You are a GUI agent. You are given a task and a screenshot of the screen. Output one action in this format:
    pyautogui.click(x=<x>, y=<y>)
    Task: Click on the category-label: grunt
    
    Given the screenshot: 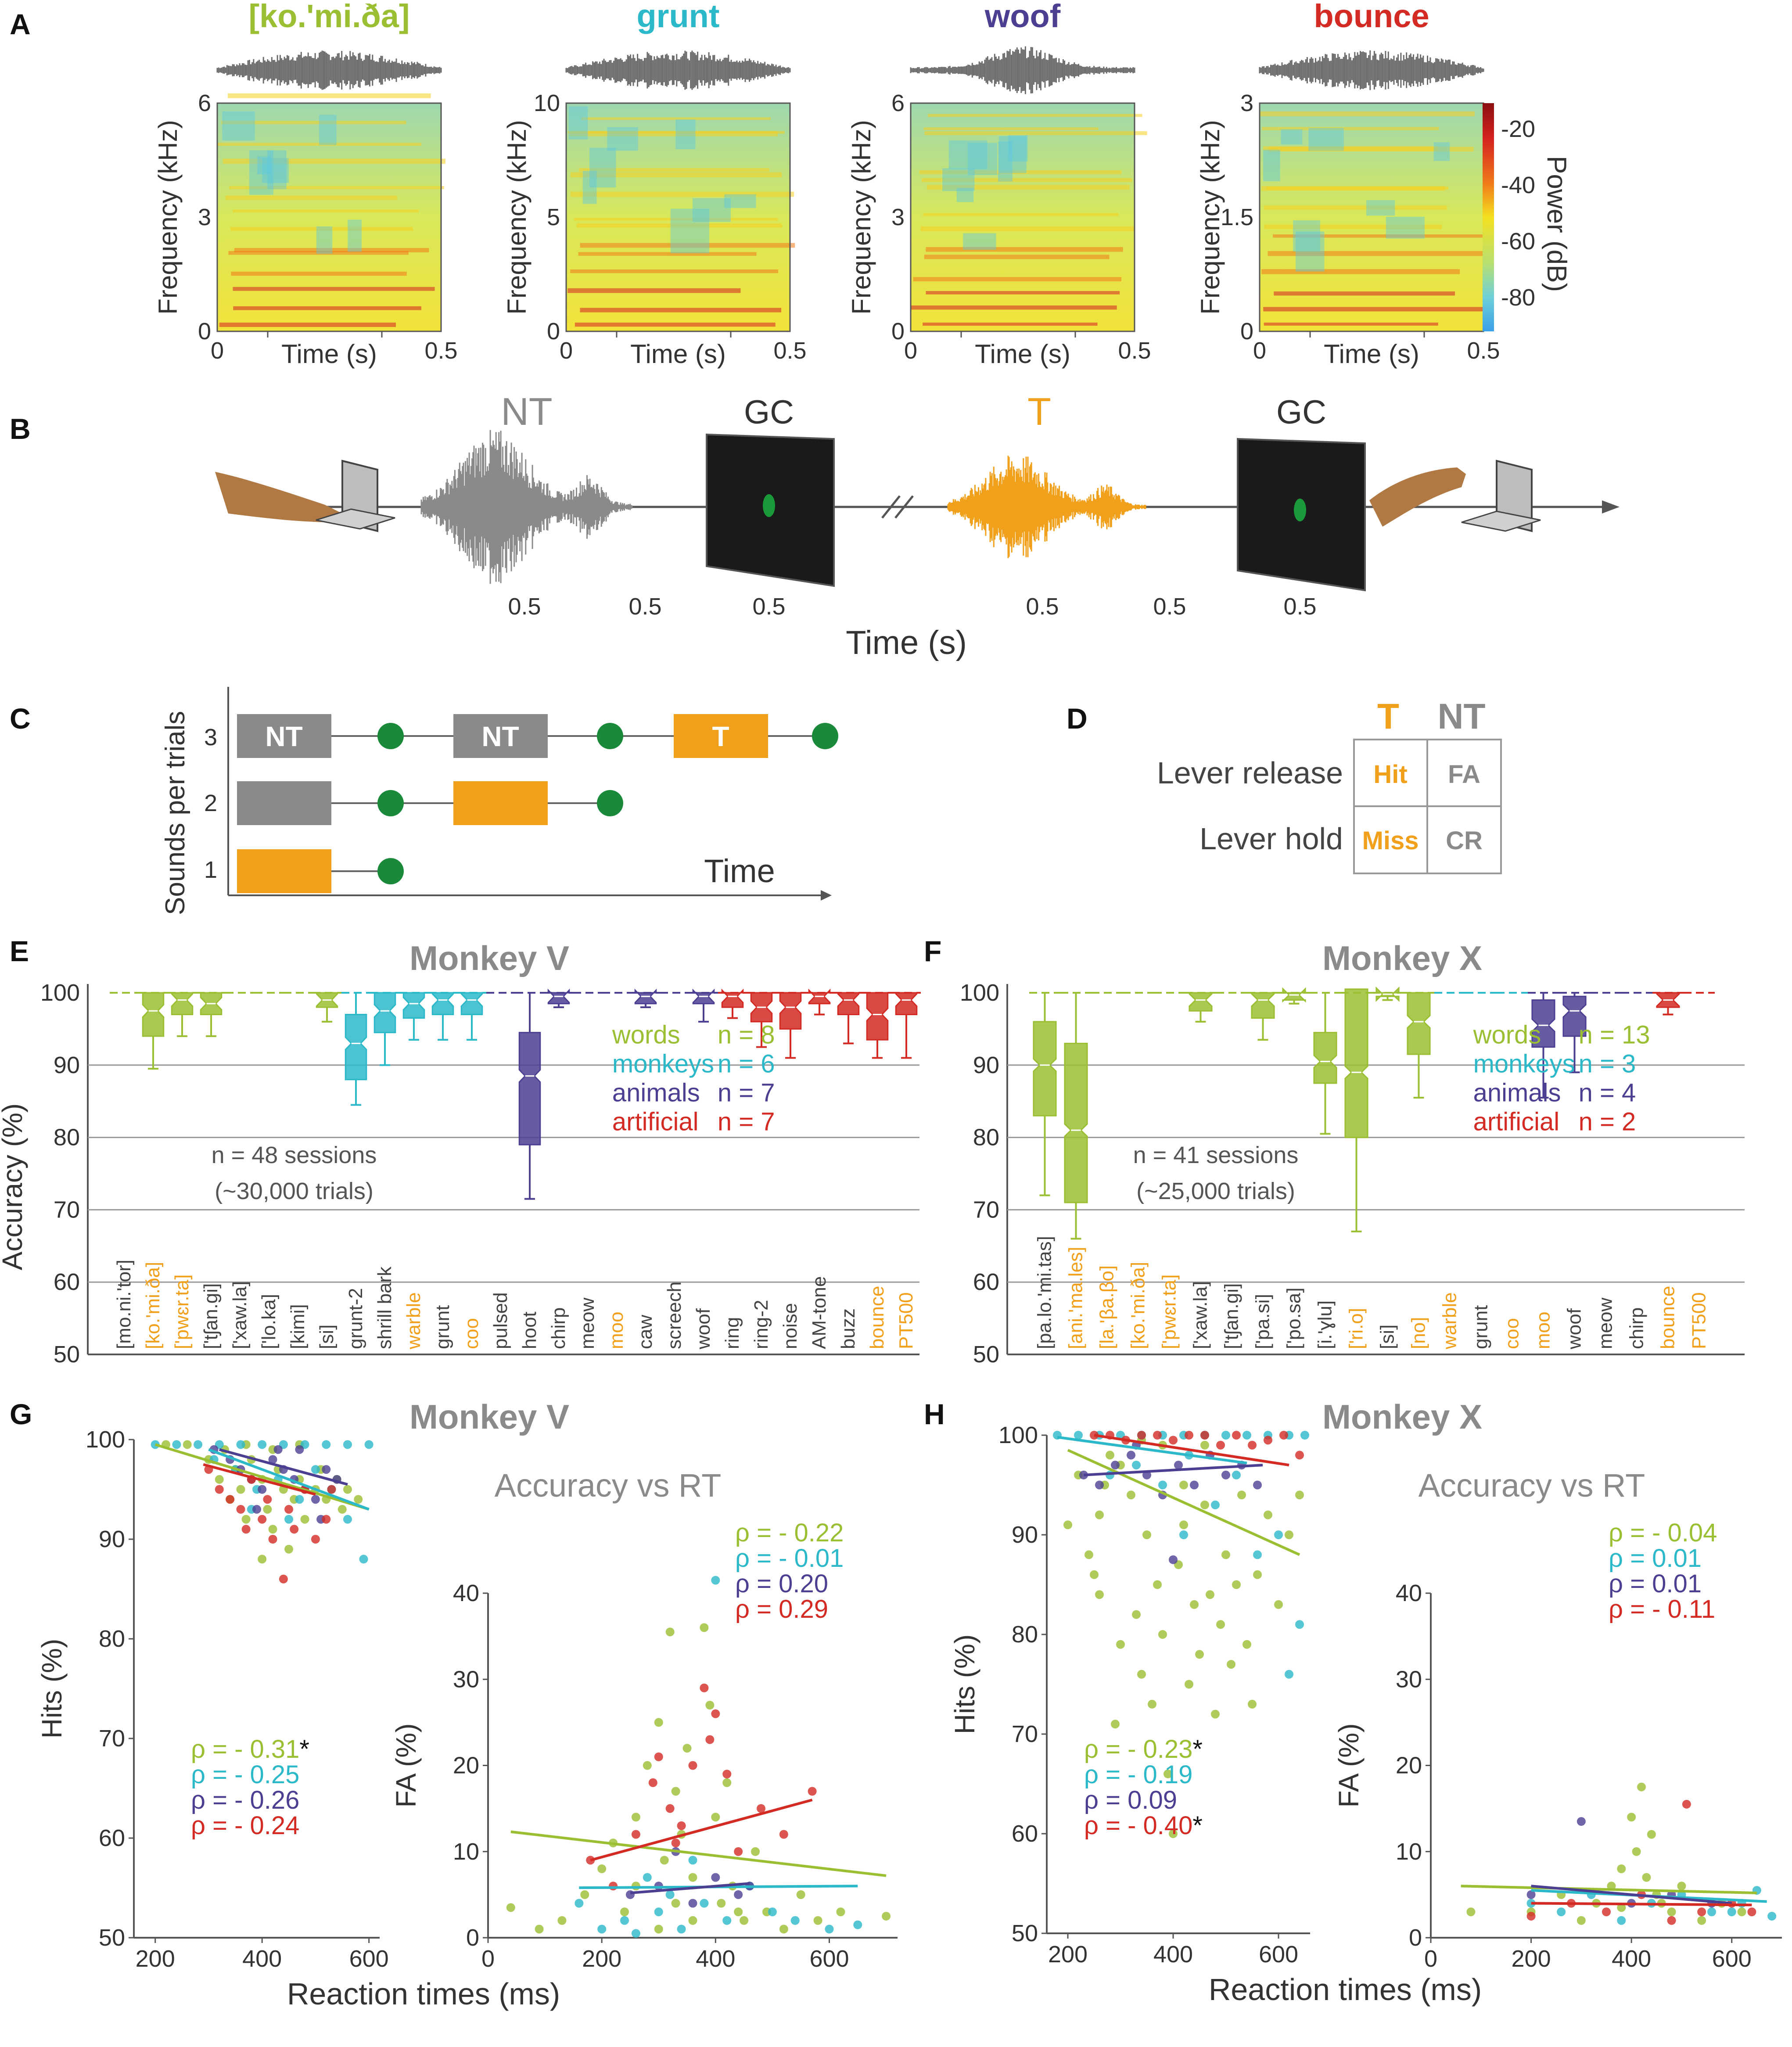 What is the action you would take?
    pyautogui.click(x=442, y=1327)
    